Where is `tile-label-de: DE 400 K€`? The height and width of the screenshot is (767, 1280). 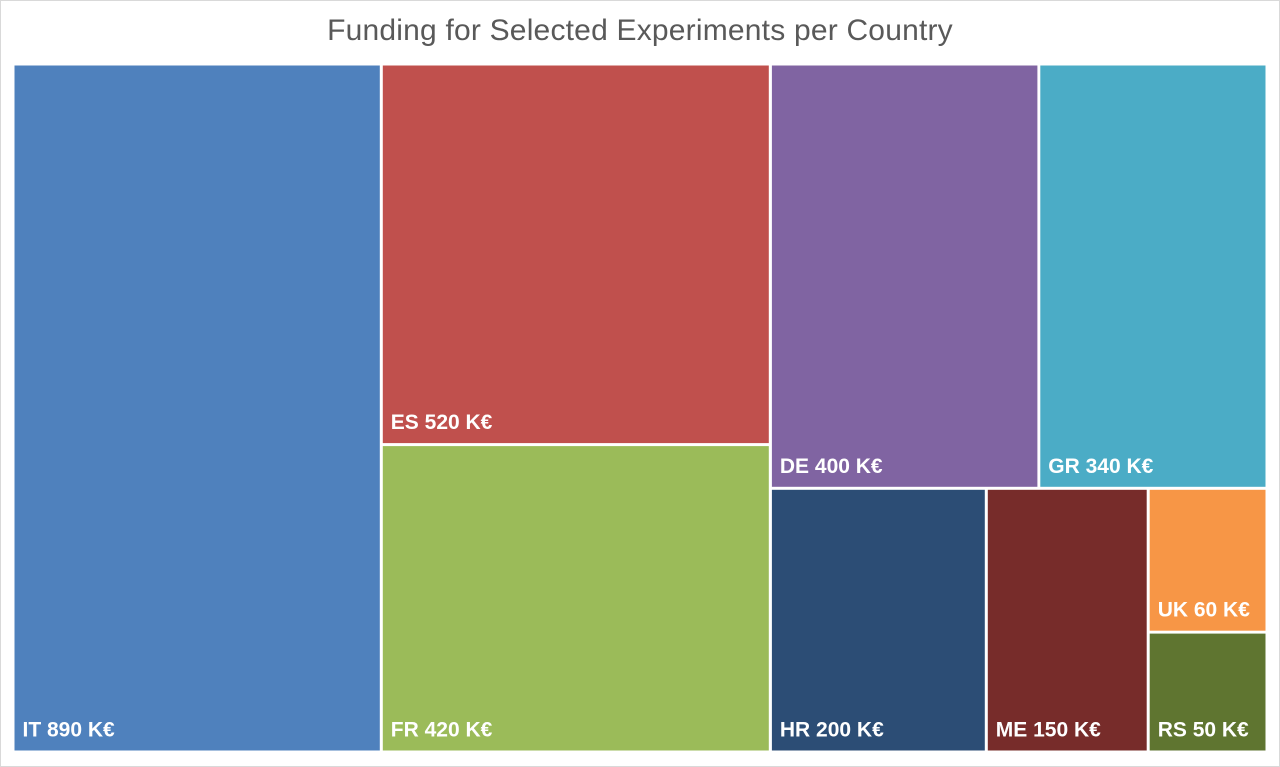
tile-label-de: DE 400 K€ is located at coordinates (831, 466).